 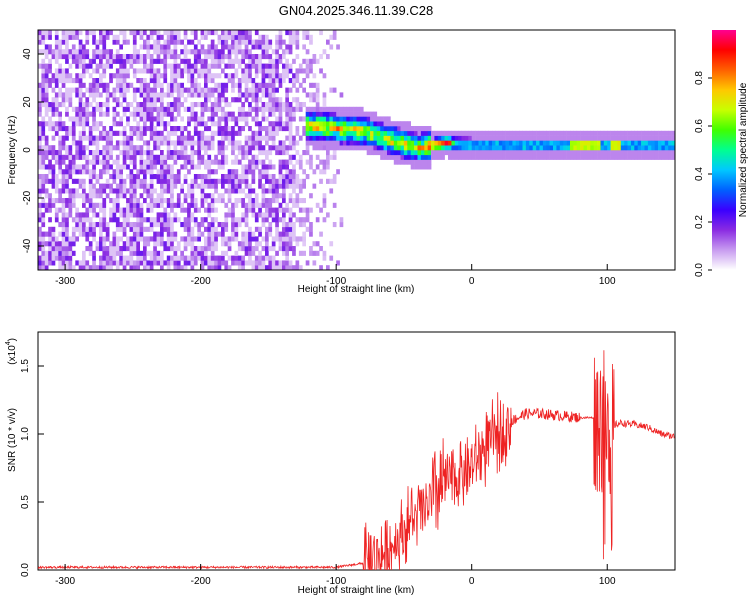 I want to click on spectrogram-xtick-label: 100, so click(x=607, y=281).